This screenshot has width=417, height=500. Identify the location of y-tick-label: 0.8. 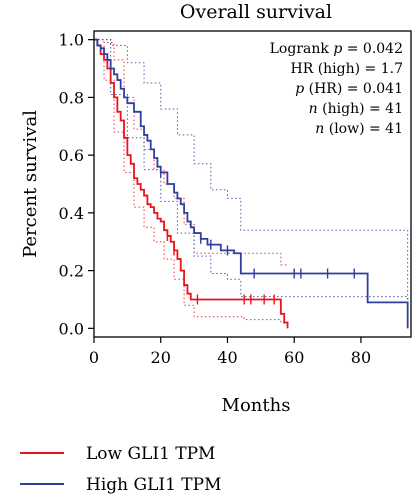
(71, 97).